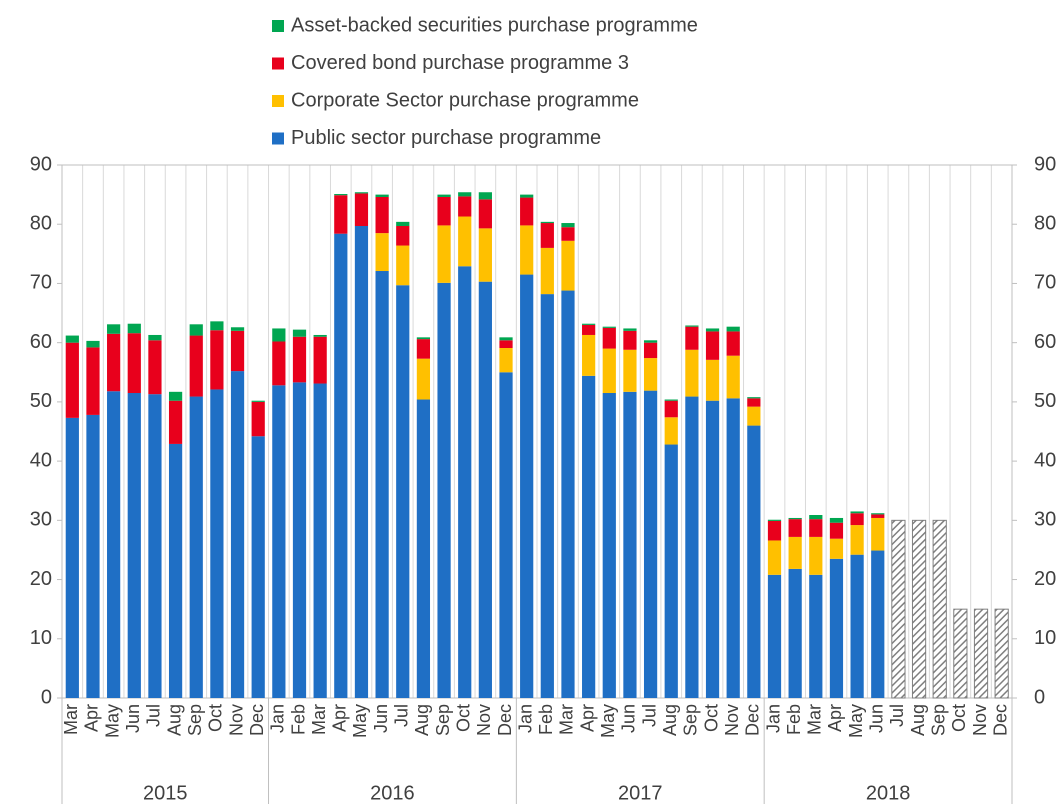  What do you see at coordinates (980, 720) in the screenshot?
I see `x-tick-label: Nov` at bounding box center [980, 720].